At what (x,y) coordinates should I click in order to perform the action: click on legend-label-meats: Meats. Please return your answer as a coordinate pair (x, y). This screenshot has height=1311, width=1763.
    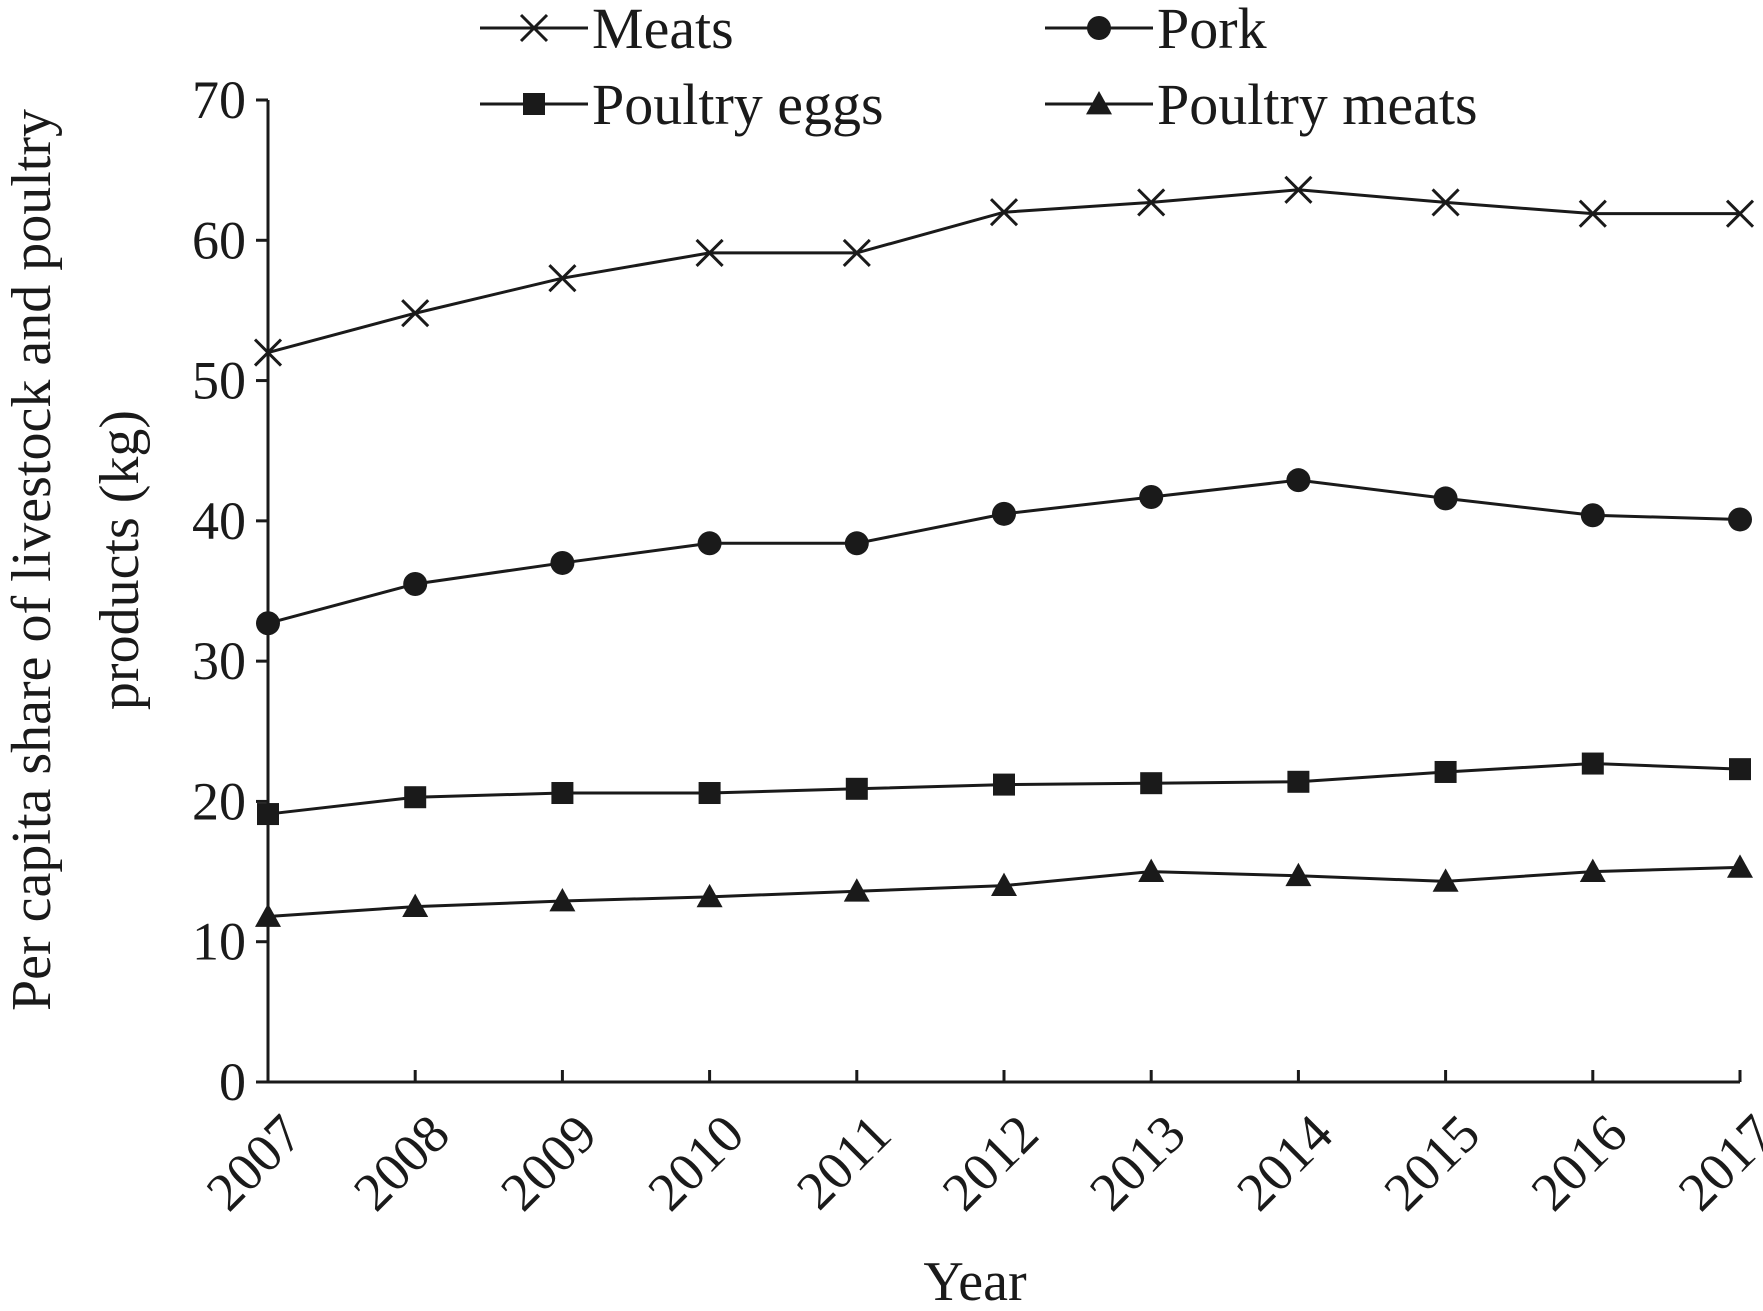
    Looking at the image, I should click on (663, 30).